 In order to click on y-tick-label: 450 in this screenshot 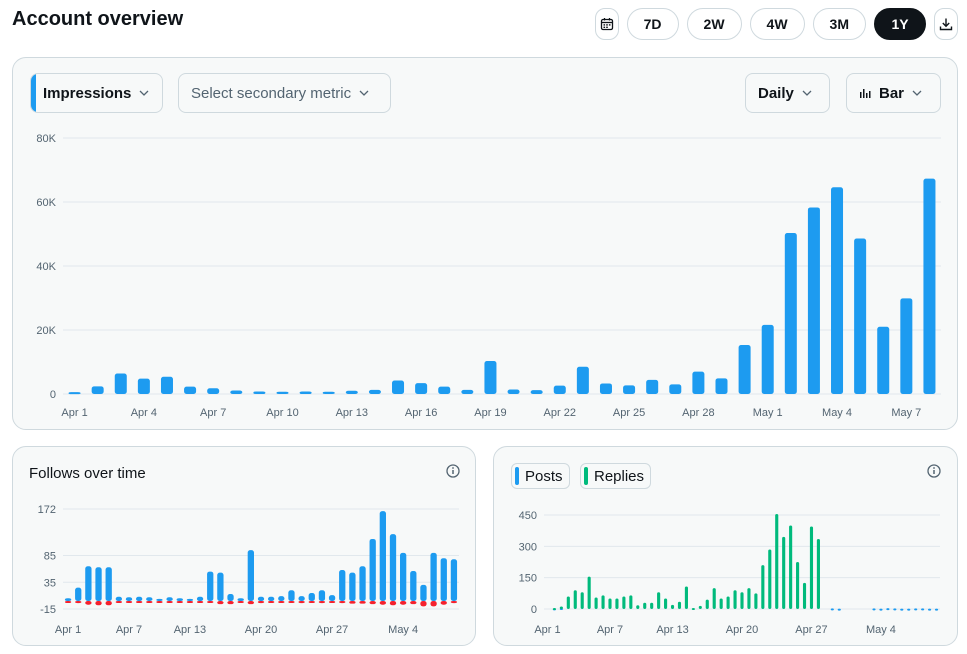, I will do `click(528, 516)`.